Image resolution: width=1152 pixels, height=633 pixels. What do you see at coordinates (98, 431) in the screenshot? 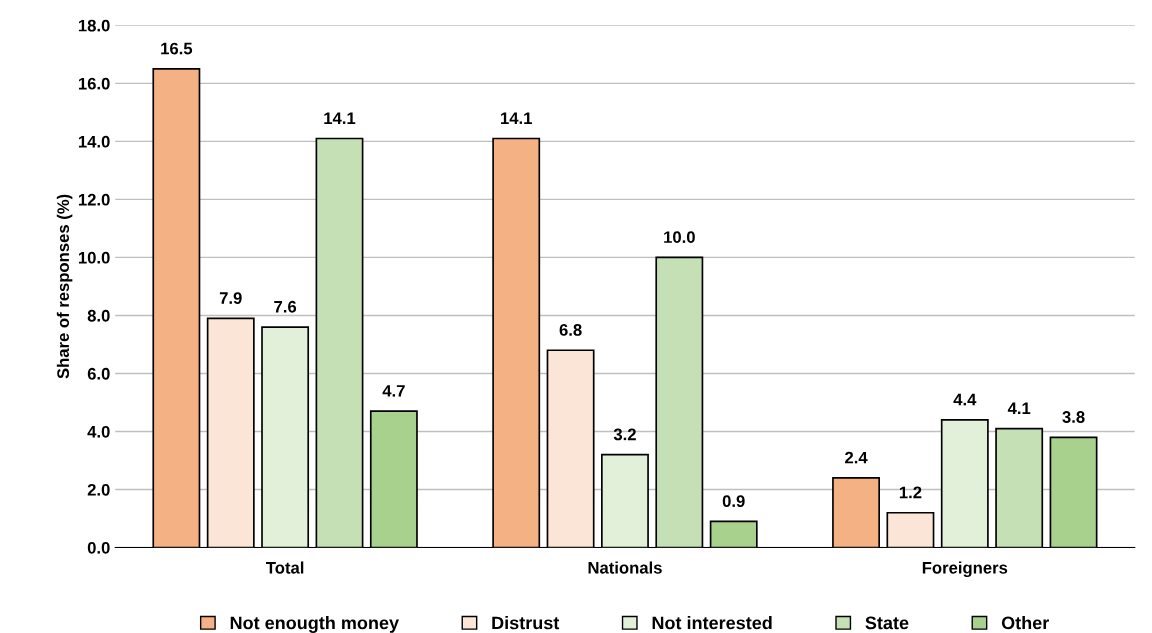
I see `y-tick-label: 4.0` at bounding box center [98, 431].